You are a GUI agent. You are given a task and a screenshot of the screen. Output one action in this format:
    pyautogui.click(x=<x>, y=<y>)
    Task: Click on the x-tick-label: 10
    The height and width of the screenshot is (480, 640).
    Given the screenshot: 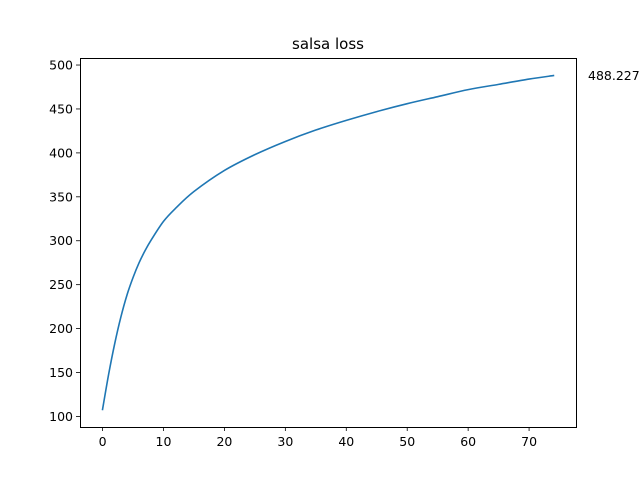 What is the action you would take?
    pyautogui.click(x=164, y=441)
    